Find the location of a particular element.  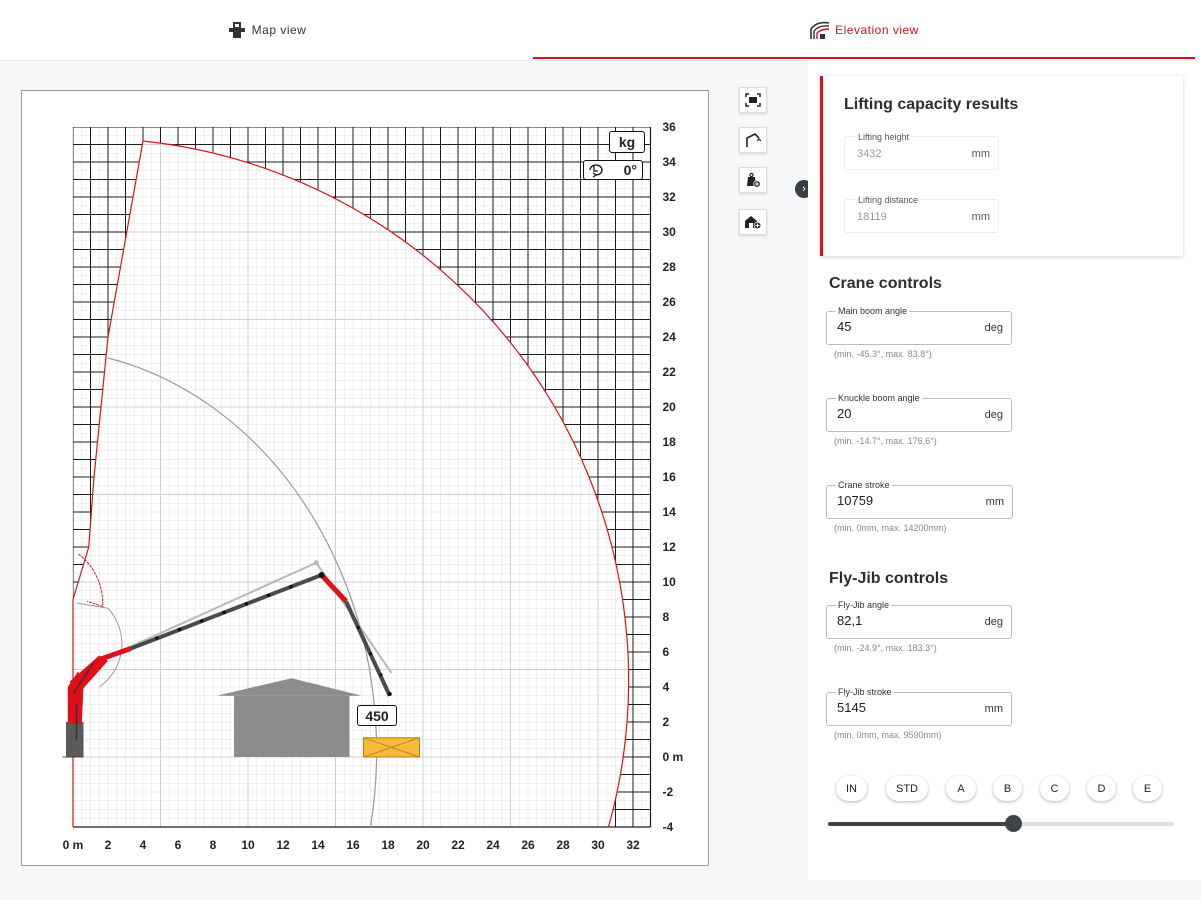

flyjib-tip is located at coordinates (389, 694).